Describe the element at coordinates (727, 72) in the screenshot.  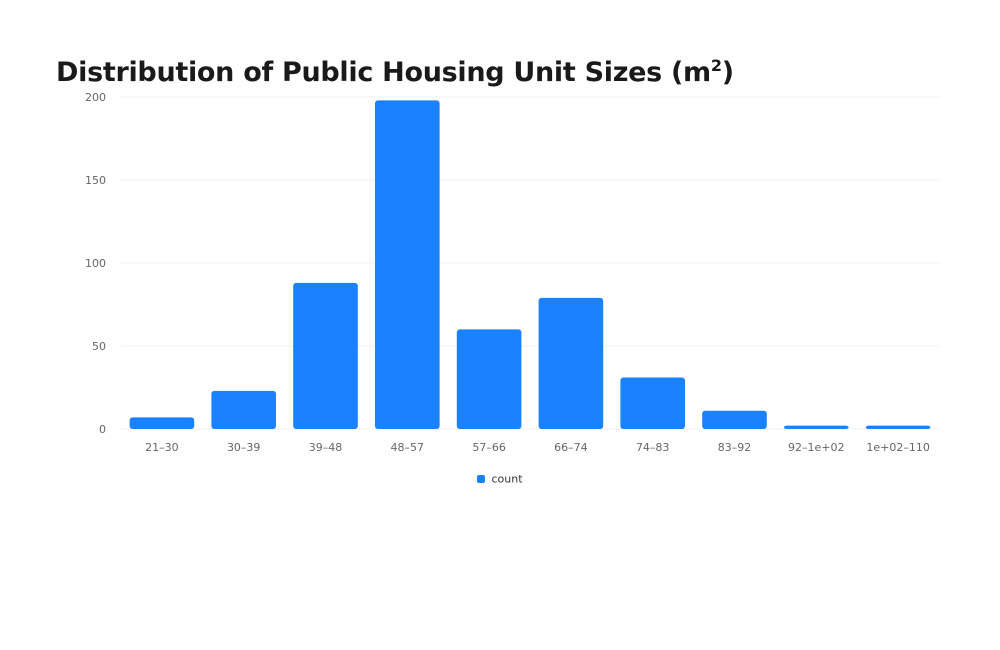
I see `chart-title-suffix: )` at that location.